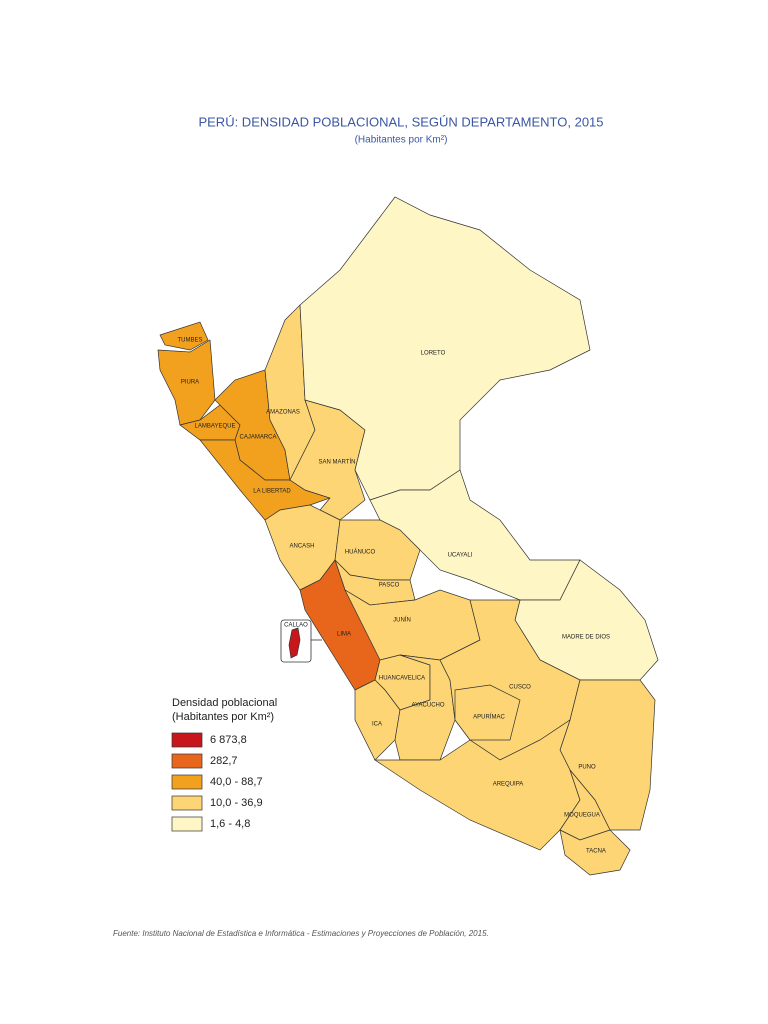 This screenshot has height=1024, width=768. What do you see at coordinates (230, 824) in the screenshot?
I see `legend-label: 1,6 - 4,8` at bounding box center [230, 824].